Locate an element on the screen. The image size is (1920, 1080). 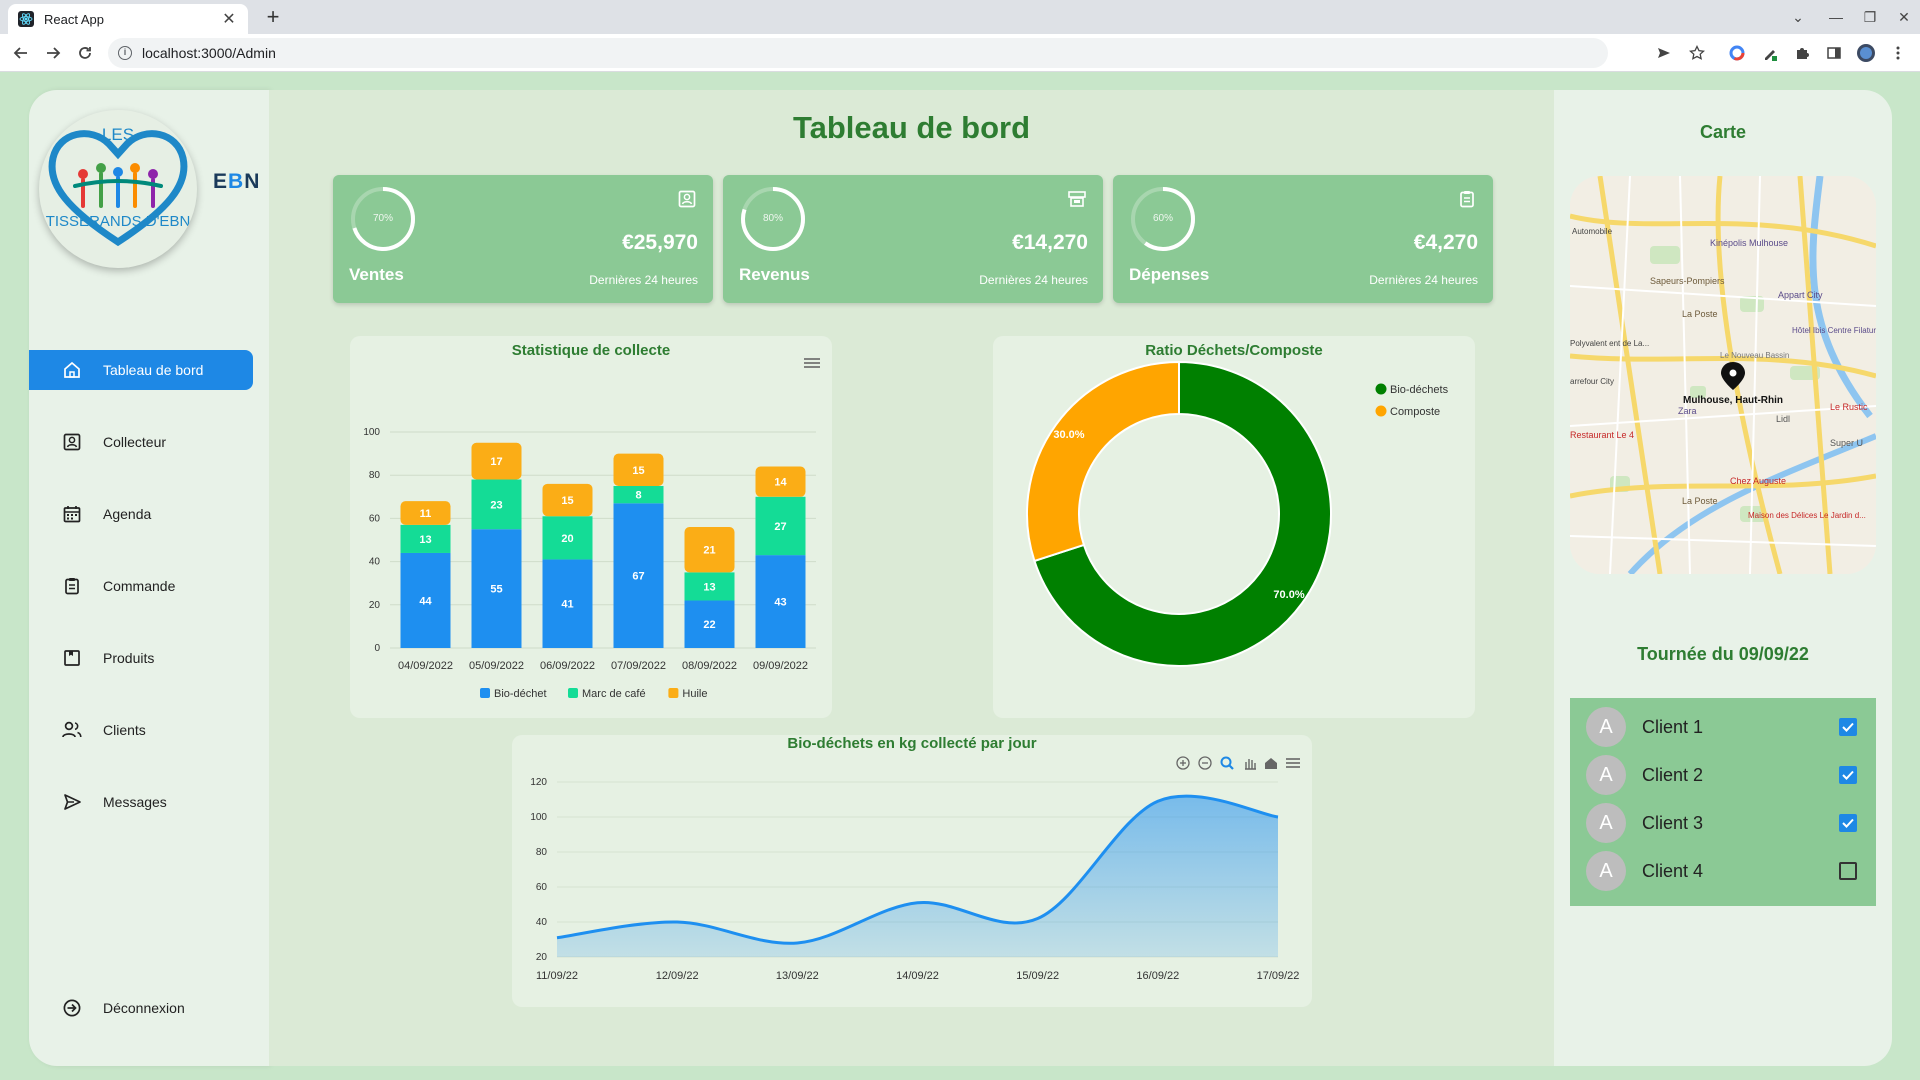
stat-card-depenses: 60% Dépenses €4,270 Dernières 24 heures is located at coordinates (1303, 239).